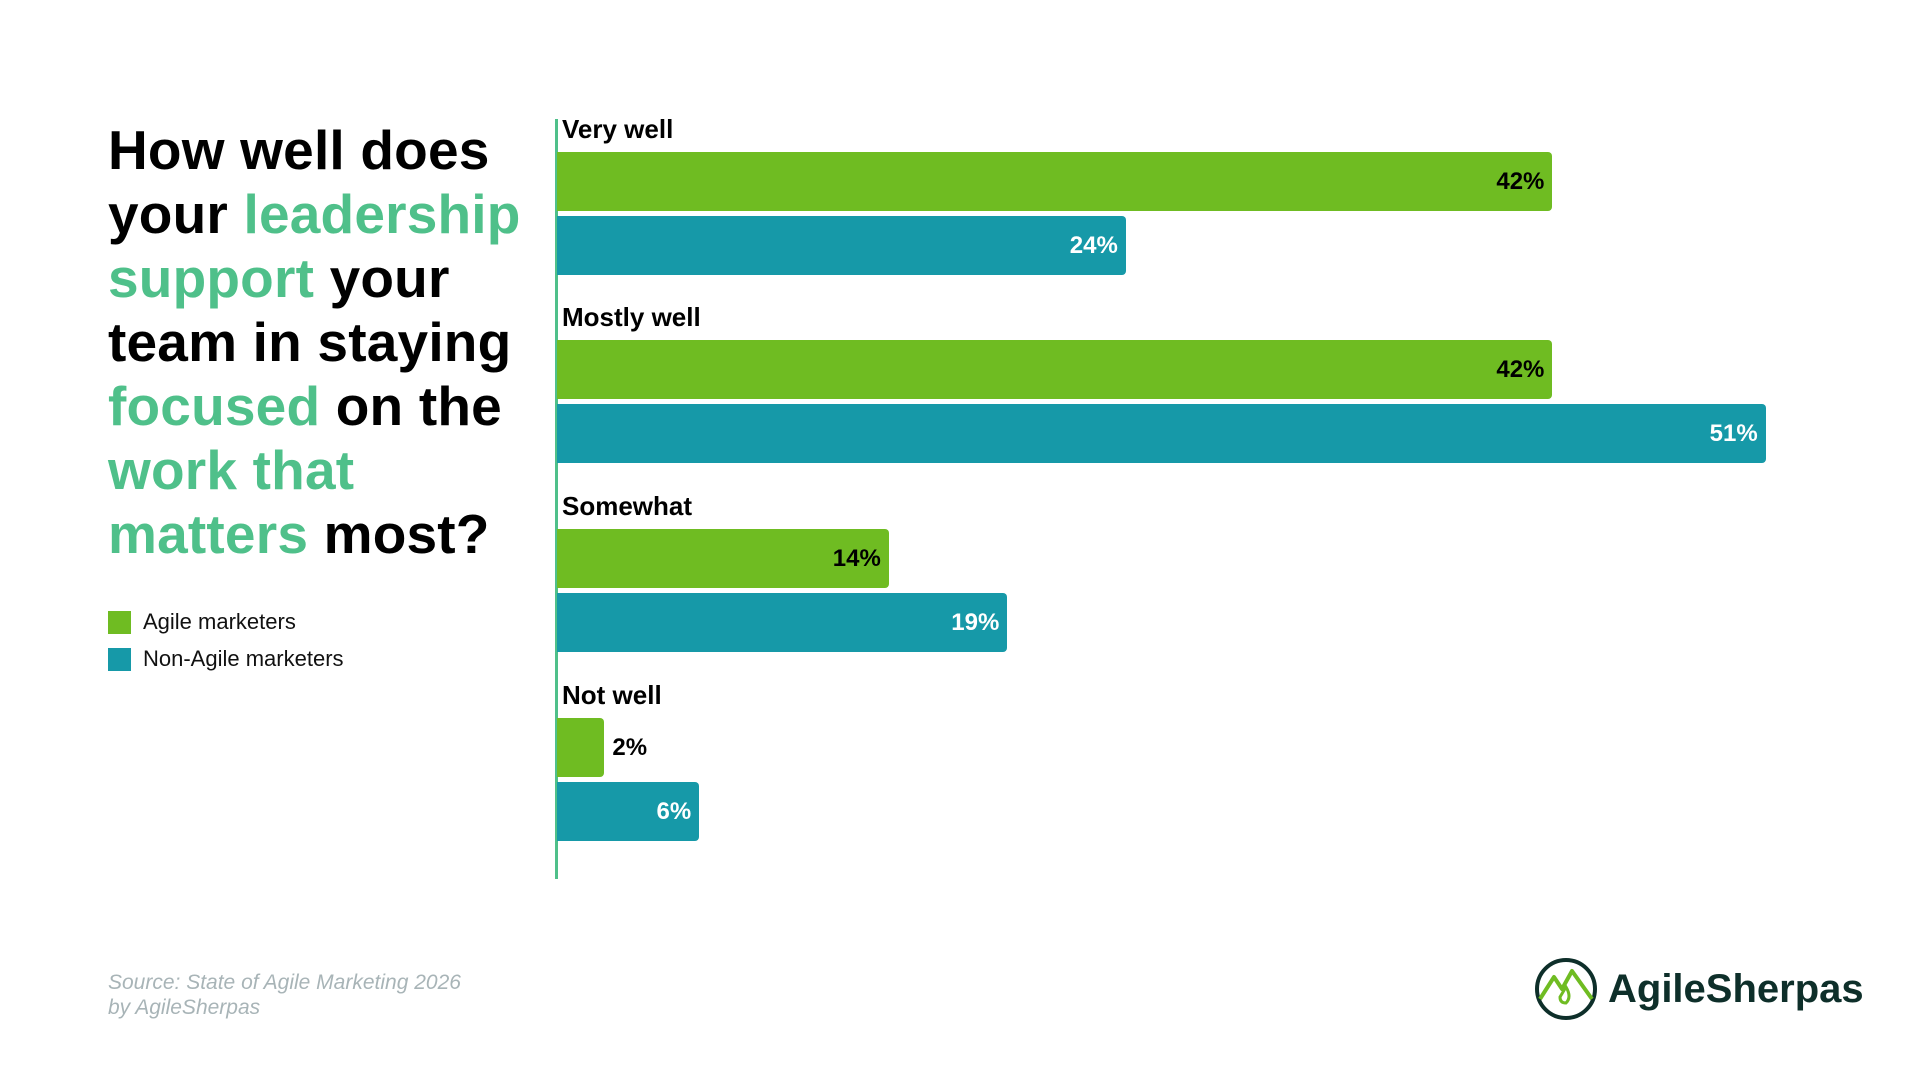 This screenshot has height=1080, width=1920. What do you see at coordinates (411, 406) in the screenshot?
I see `title-text: on the` at bounding box center [411, 406].